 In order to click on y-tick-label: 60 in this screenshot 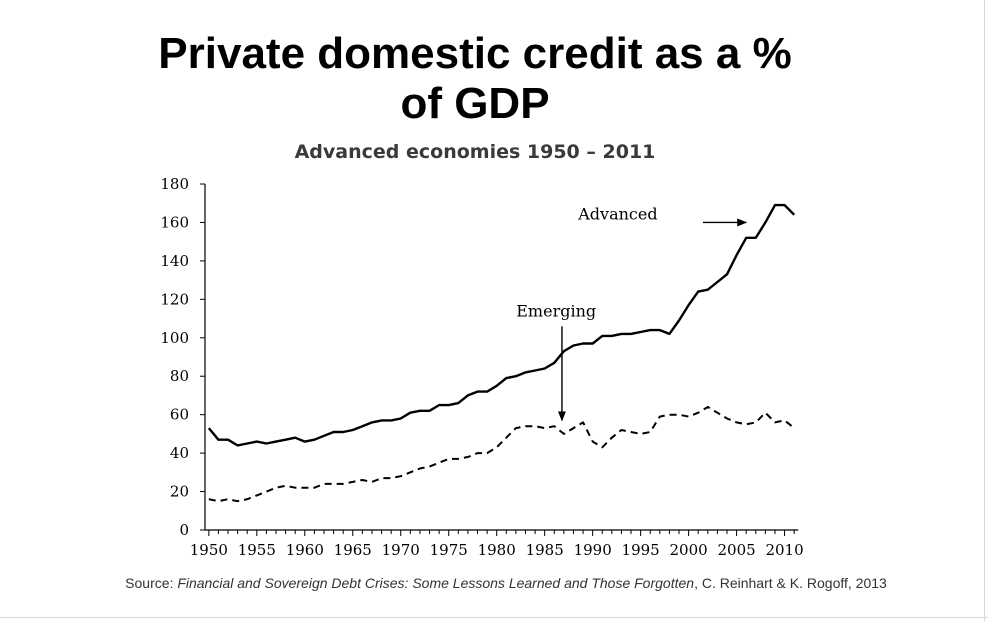, I will do `click(179, 415)`.